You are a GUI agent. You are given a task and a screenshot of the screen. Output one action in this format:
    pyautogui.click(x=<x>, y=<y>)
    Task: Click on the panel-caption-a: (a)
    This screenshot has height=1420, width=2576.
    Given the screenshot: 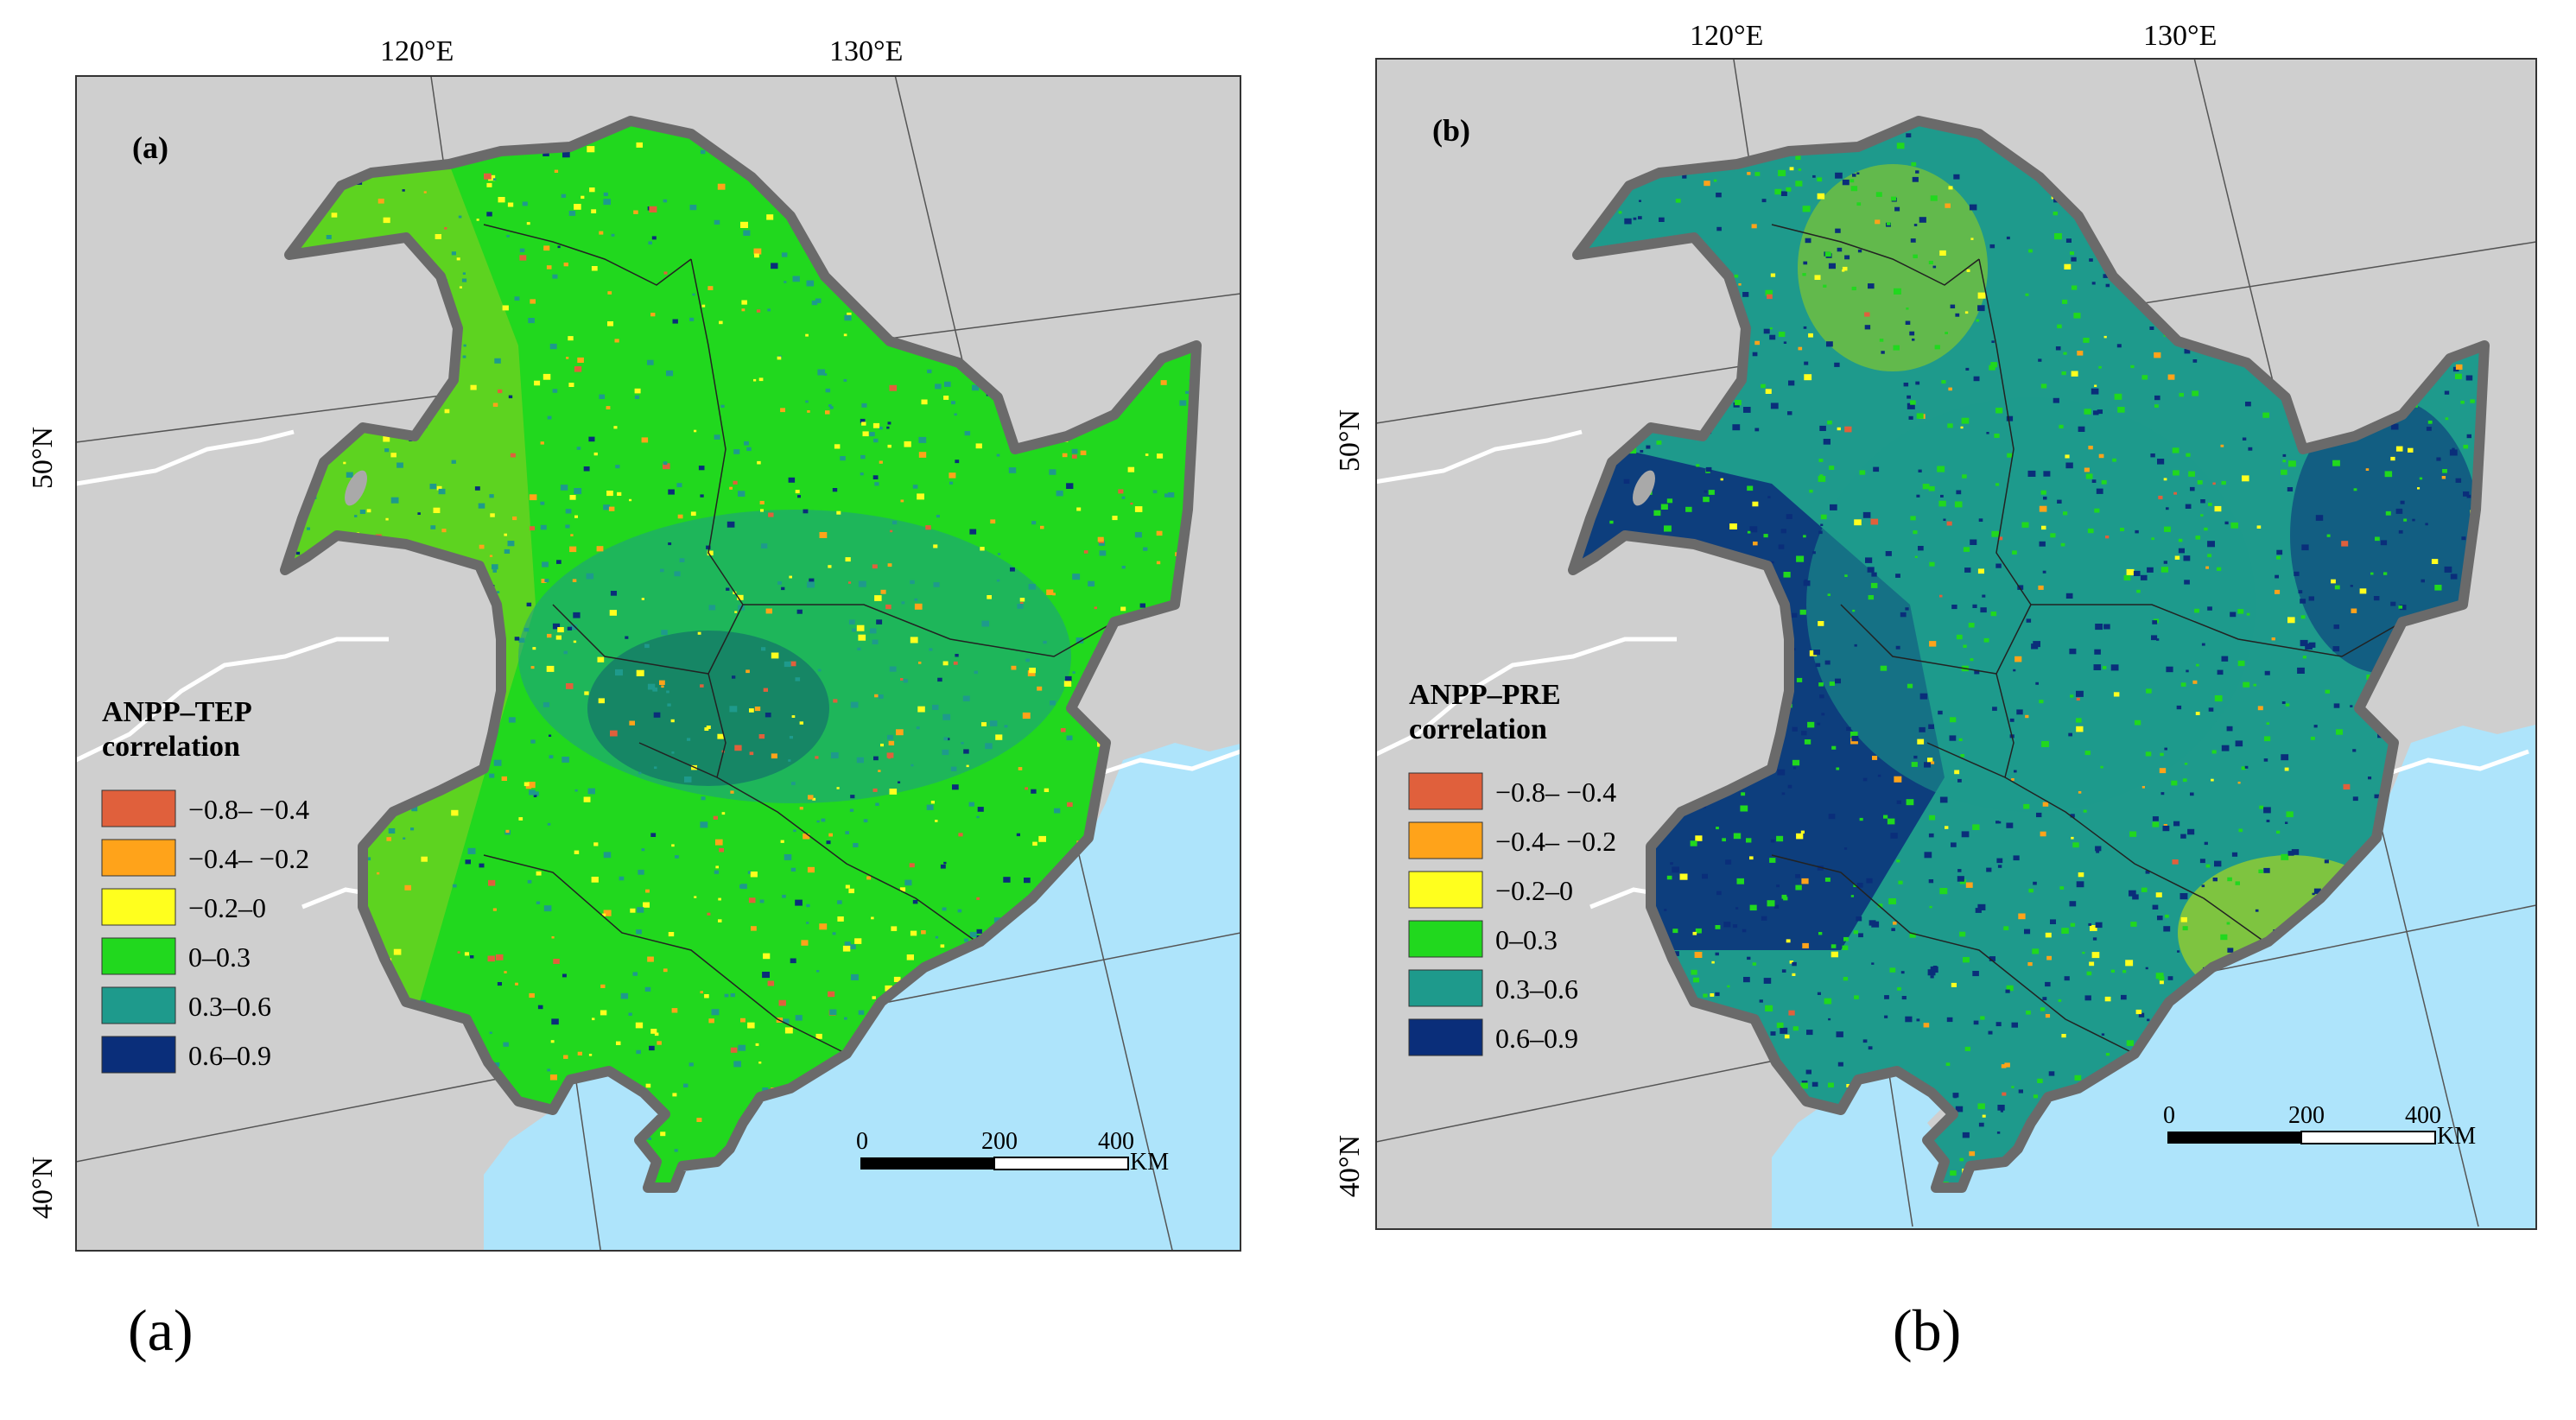 What is the action you would take?
    pyautogui.click(x=161, y=1330)
    